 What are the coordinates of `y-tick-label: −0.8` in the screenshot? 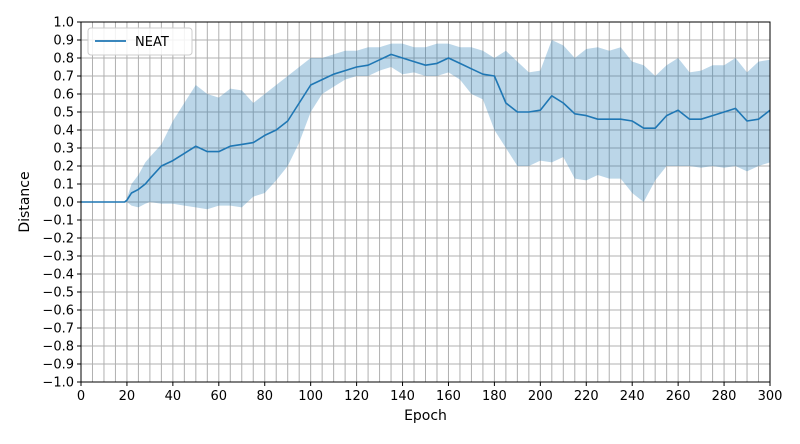 It's located at (58, 347).